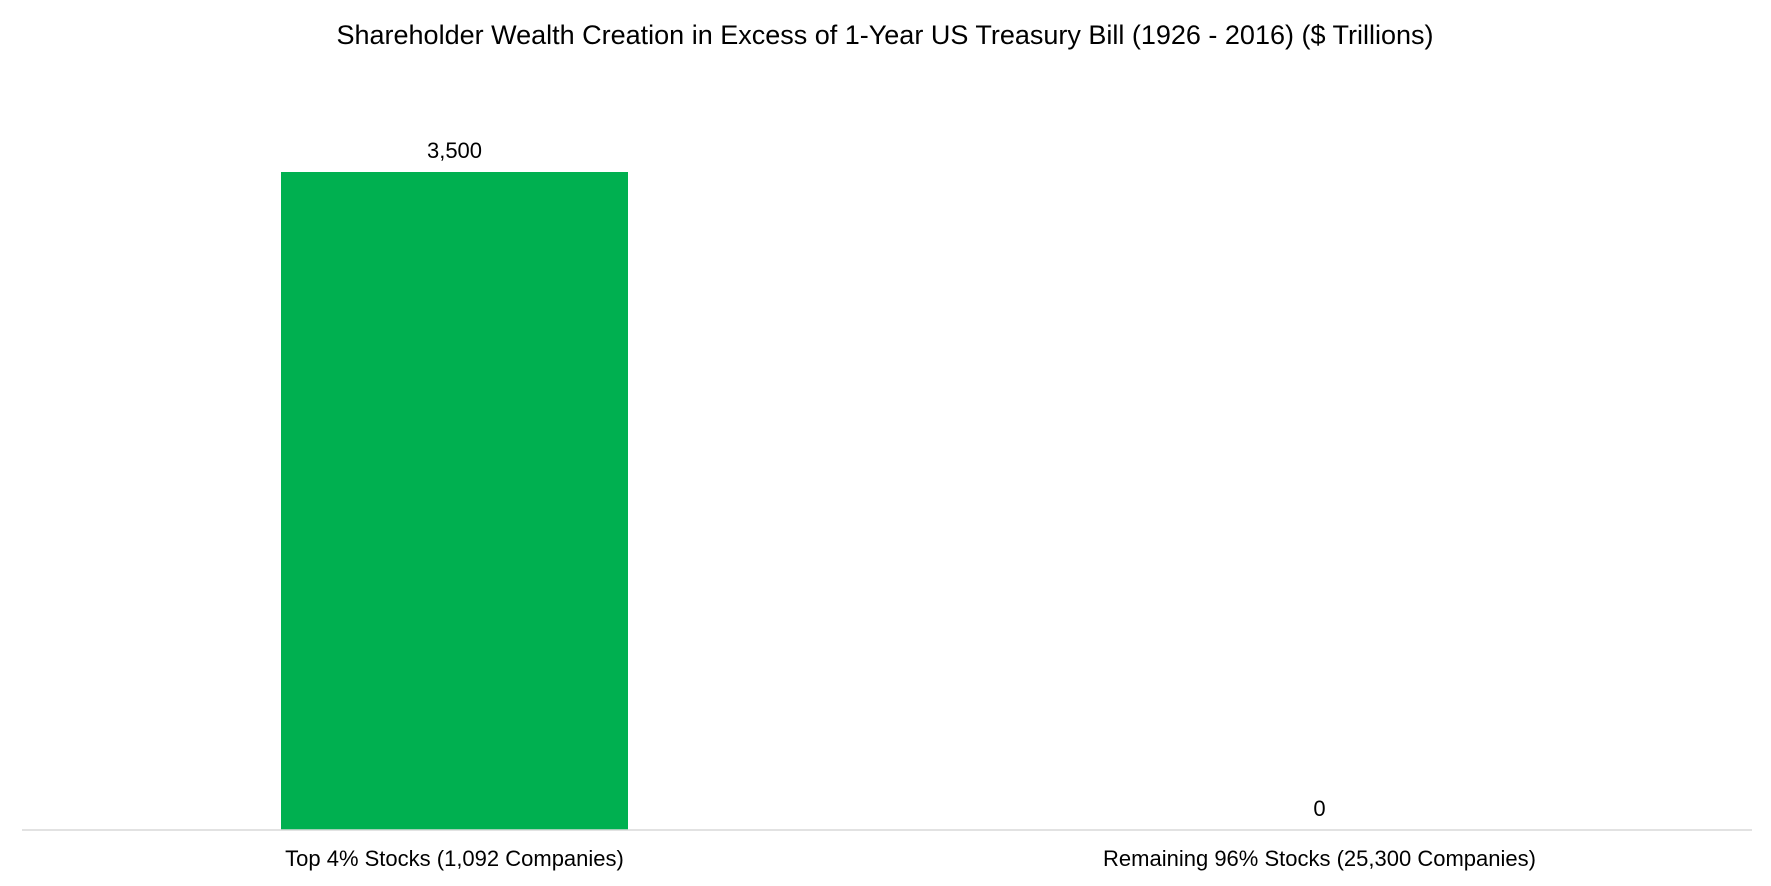 This screenshot has height=886, width=1771. I want to click on data-label-0: 3,500, so click(454, 150).